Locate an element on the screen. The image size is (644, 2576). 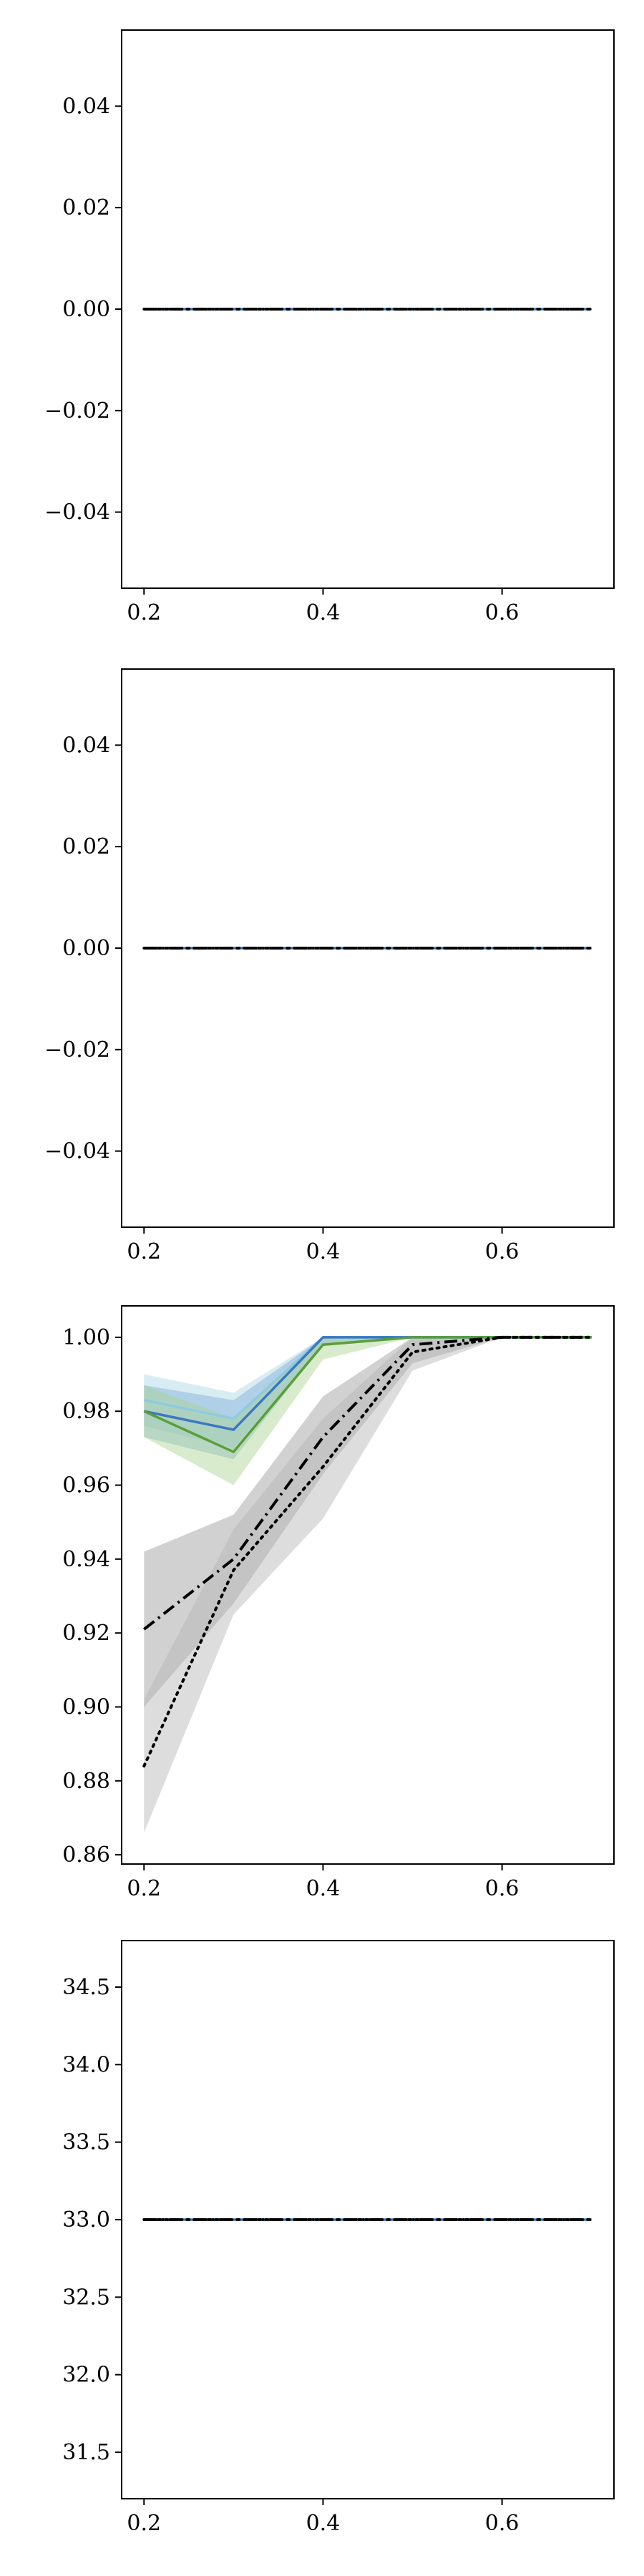
y-tick-label: 34.5 is located at coordinates (86, 1987).